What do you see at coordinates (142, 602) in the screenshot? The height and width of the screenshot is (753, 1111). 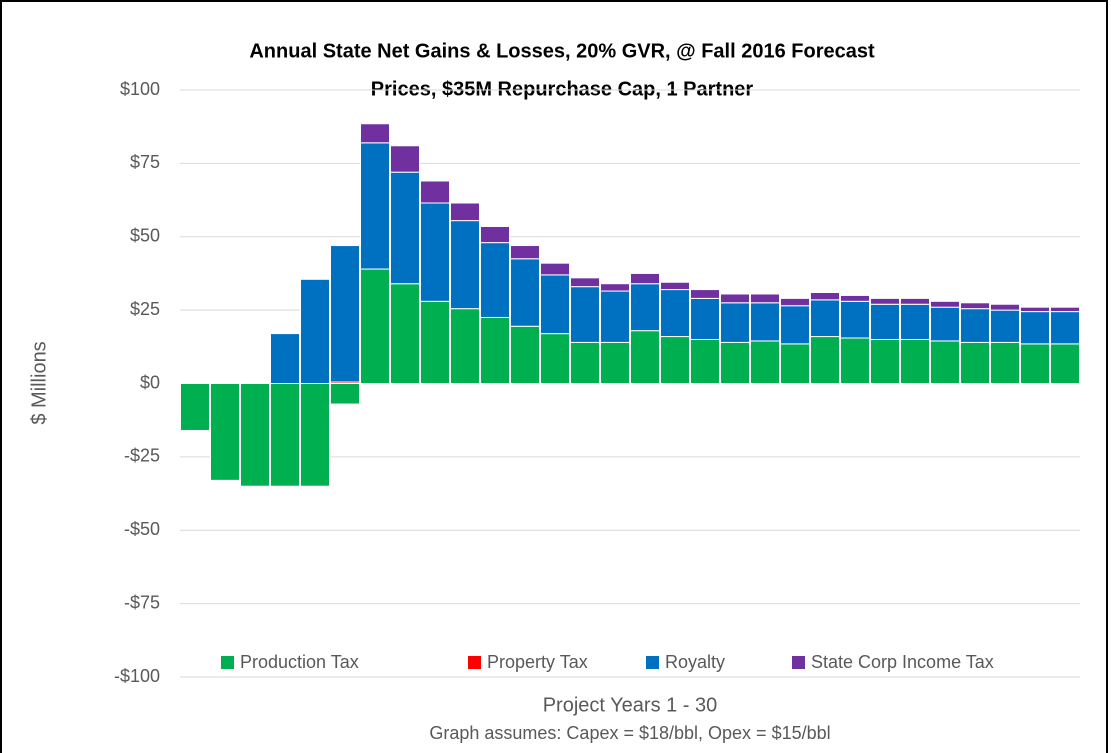 I see `y-tick-label: -$75` at bounding box center [142, 602].